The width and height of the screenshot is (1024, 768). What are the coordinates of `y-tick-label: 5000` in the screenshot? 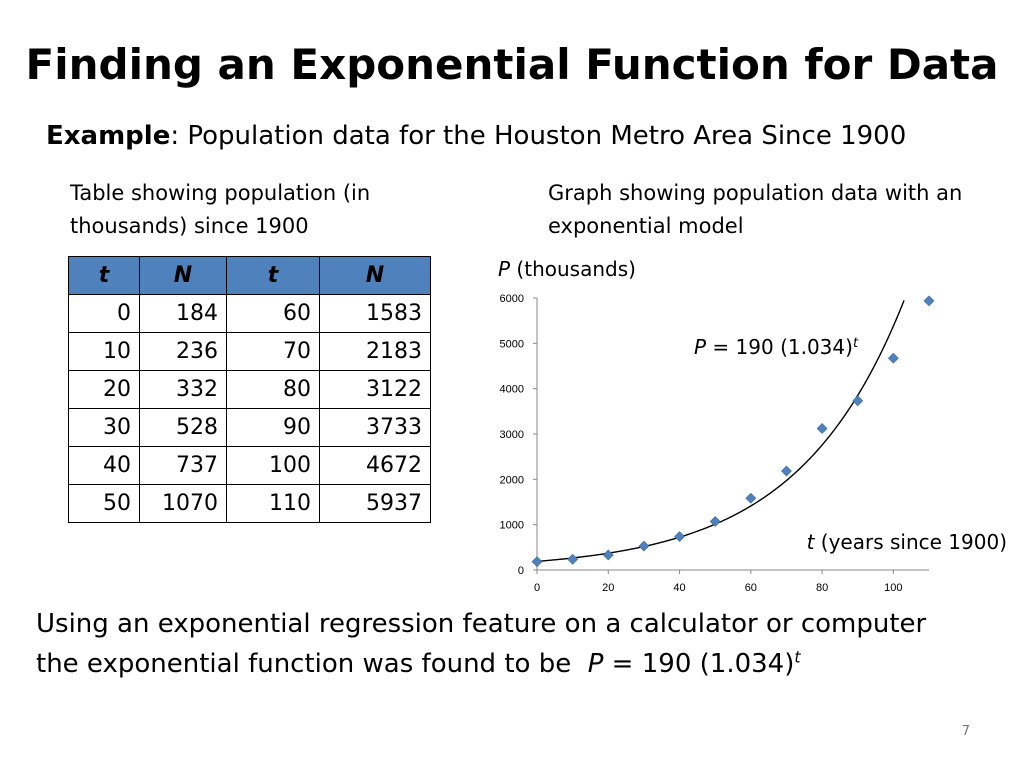 It's located at (512, 344).